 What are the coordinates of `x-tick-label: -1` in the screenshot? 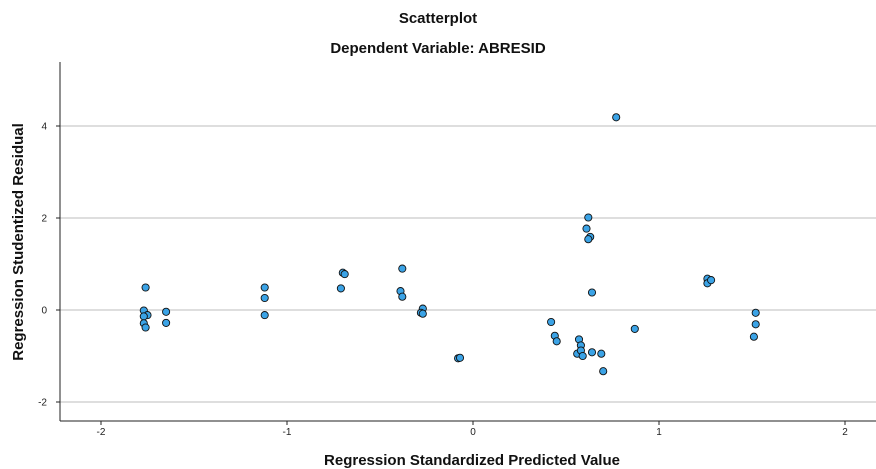 It's located at (287, 432).